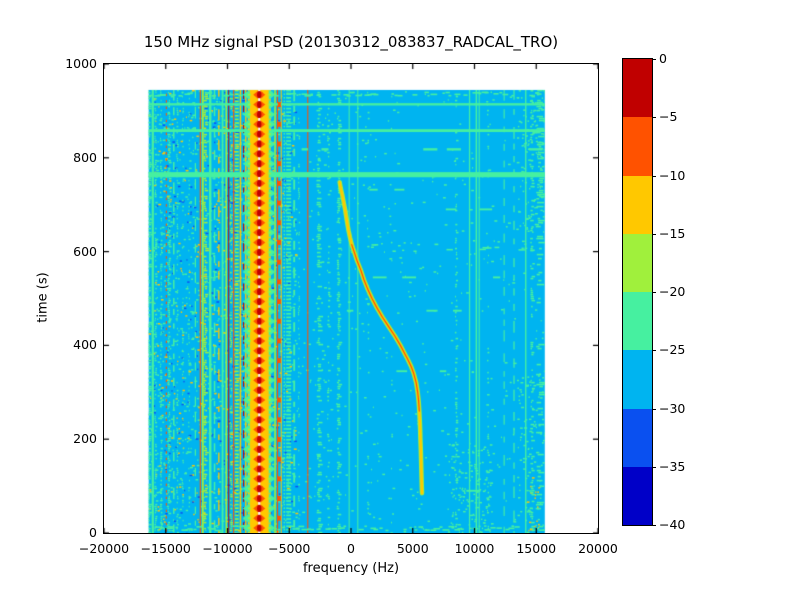  What do you see at coordinates (351, 568) in the screenshot?
I see `x-axis-label: frequency (Hz)` at bounding box center [351, 568].